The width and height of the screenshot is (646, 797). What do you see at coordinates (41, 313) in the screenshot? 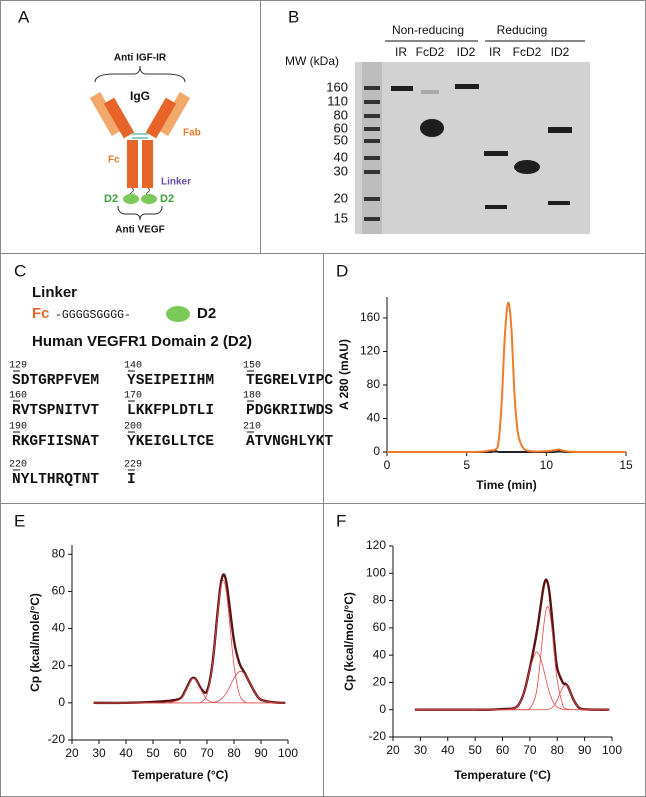
I see `fc-label: Fc` at bounding box center [41, 313].